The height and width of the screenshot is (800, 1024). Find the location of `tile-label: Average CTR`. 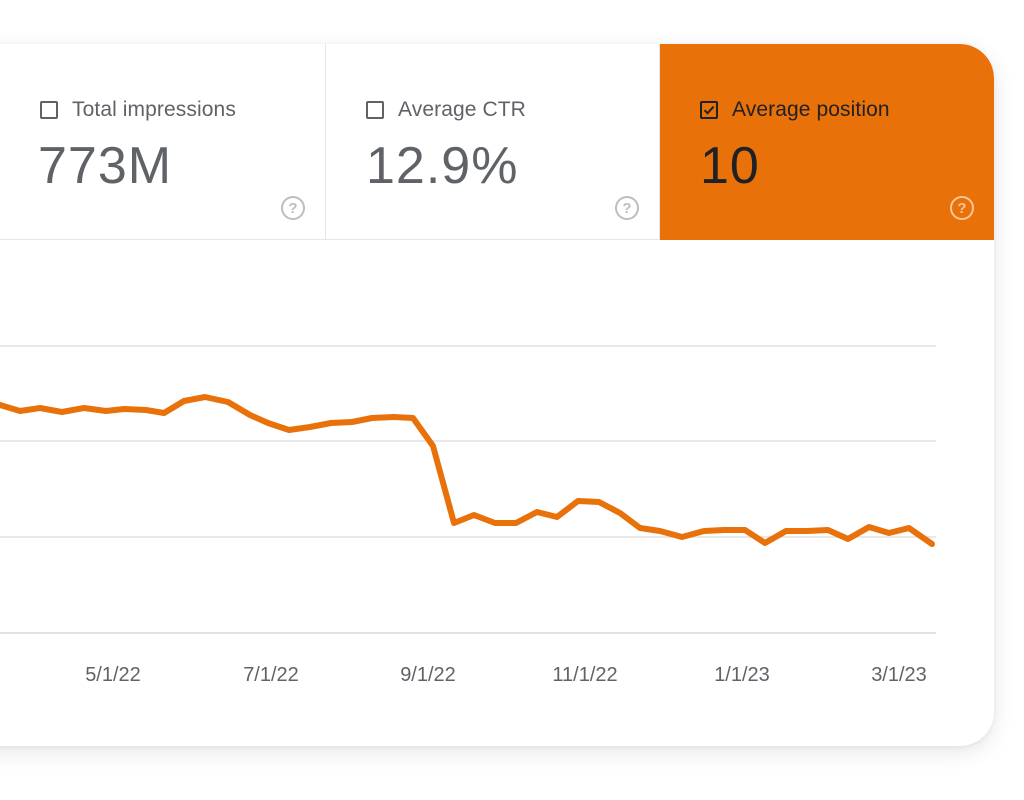

tile-label: Average CTR is located at coordinates (462, 109).